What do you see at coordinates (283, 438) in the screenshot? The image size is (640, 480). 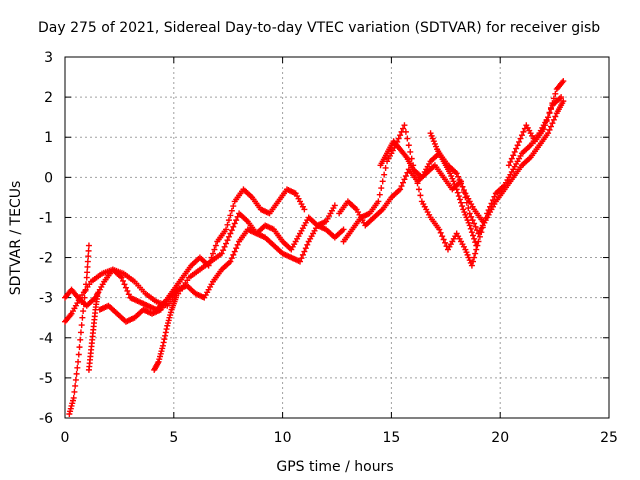 I see `x-tick-label: 10` at bounding box center [283, 438].